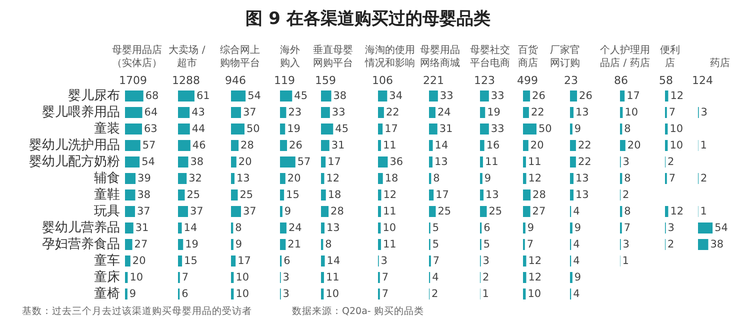 The image size is (736, 326). I want to click on y-tick-label: 童椅, so click(107, 294).